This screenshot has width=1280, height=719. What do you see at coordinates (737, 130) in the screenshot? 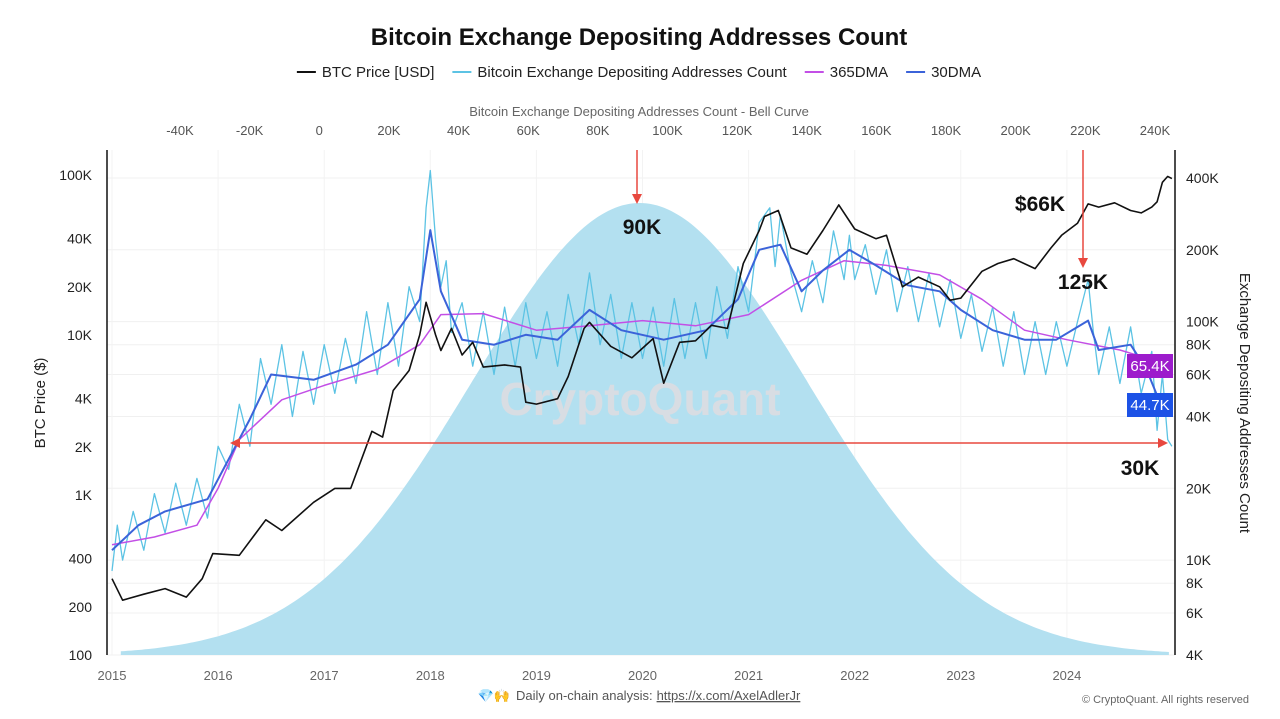
I see `top-tick-label: 120K` at bounding box center [737, 130].